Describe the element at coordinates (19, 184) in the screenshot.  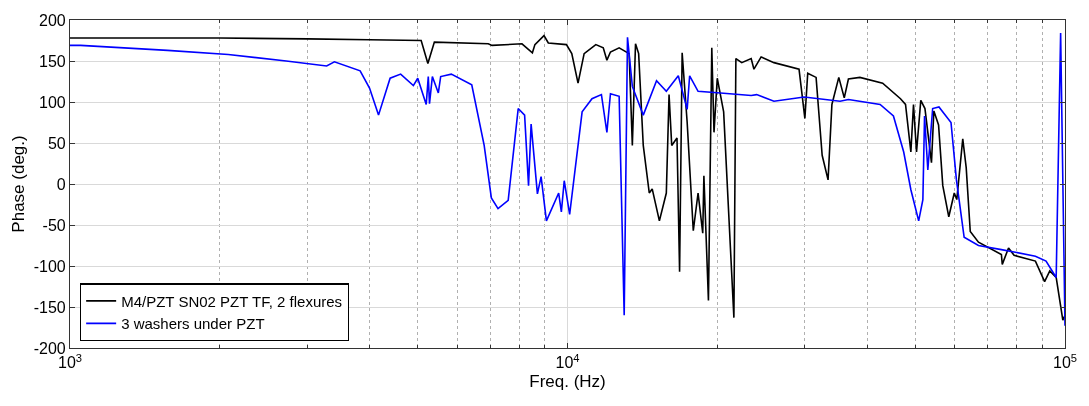
I see `y-axis-title: Phase (deg.)` at that location.